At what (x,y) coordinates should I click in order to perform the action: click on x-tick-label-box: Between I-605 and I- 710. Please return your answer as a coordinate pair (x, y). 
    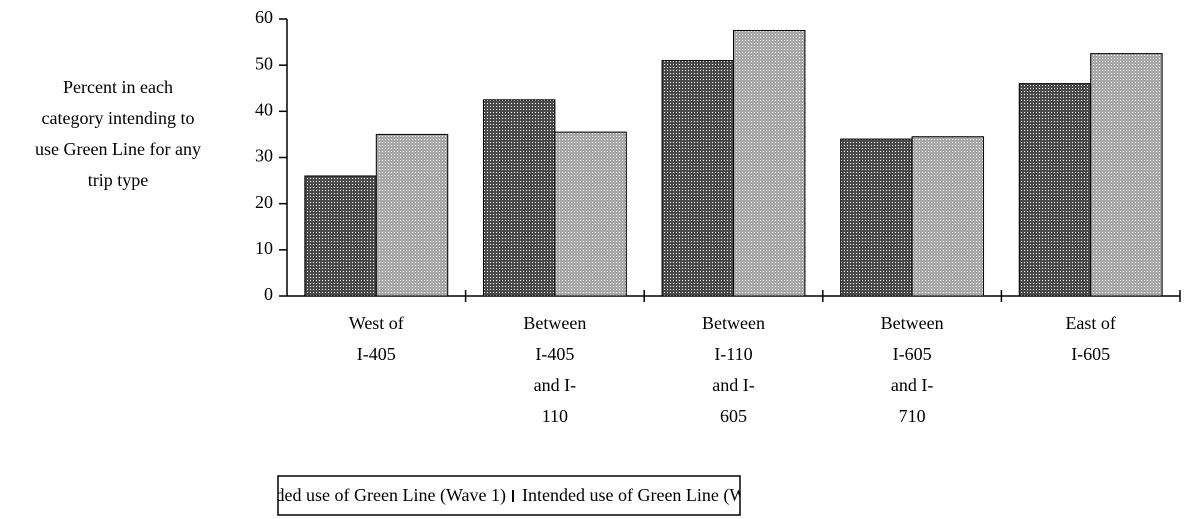
    Looking at the image, I should click on (912, 369).